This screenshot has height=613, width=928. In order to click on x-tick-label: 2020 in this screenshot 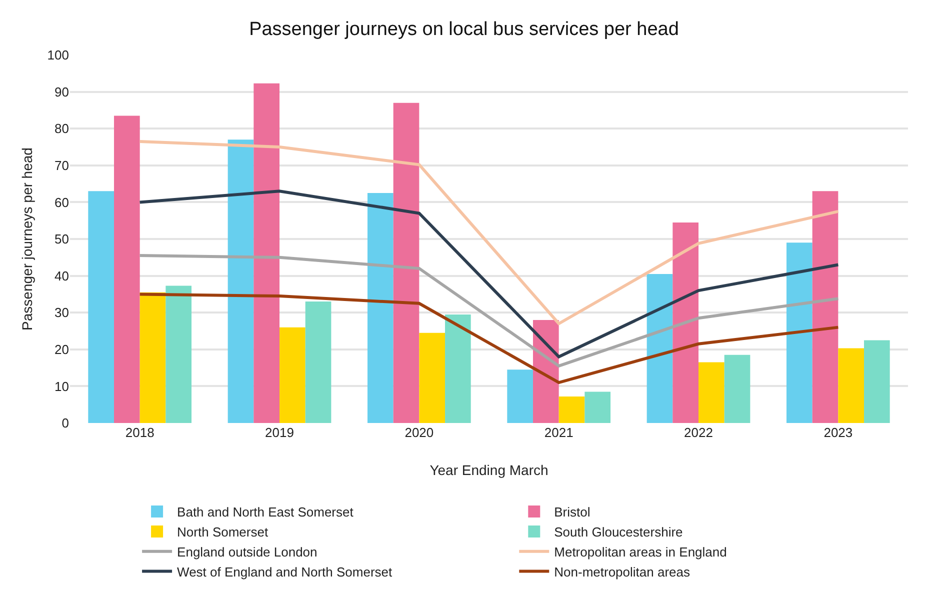, I will do `click(419, 432)`.